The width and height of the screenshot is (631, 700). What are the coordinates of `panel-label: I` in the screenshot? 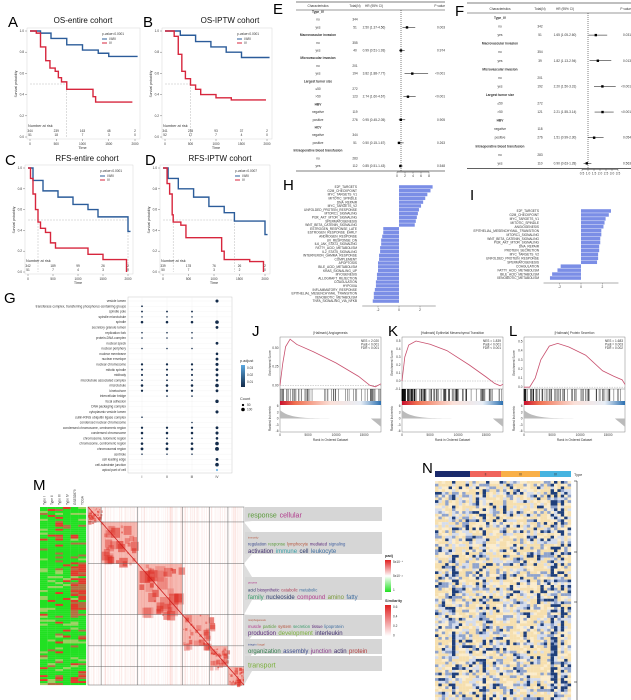 It's located at (472, 195).